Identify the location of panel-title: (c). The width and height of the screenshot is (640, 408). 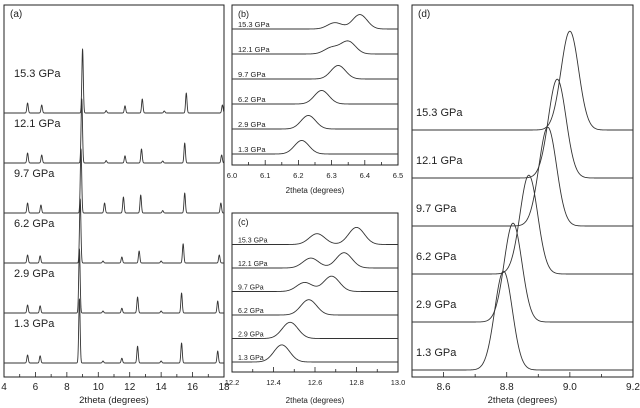
(243, 222).